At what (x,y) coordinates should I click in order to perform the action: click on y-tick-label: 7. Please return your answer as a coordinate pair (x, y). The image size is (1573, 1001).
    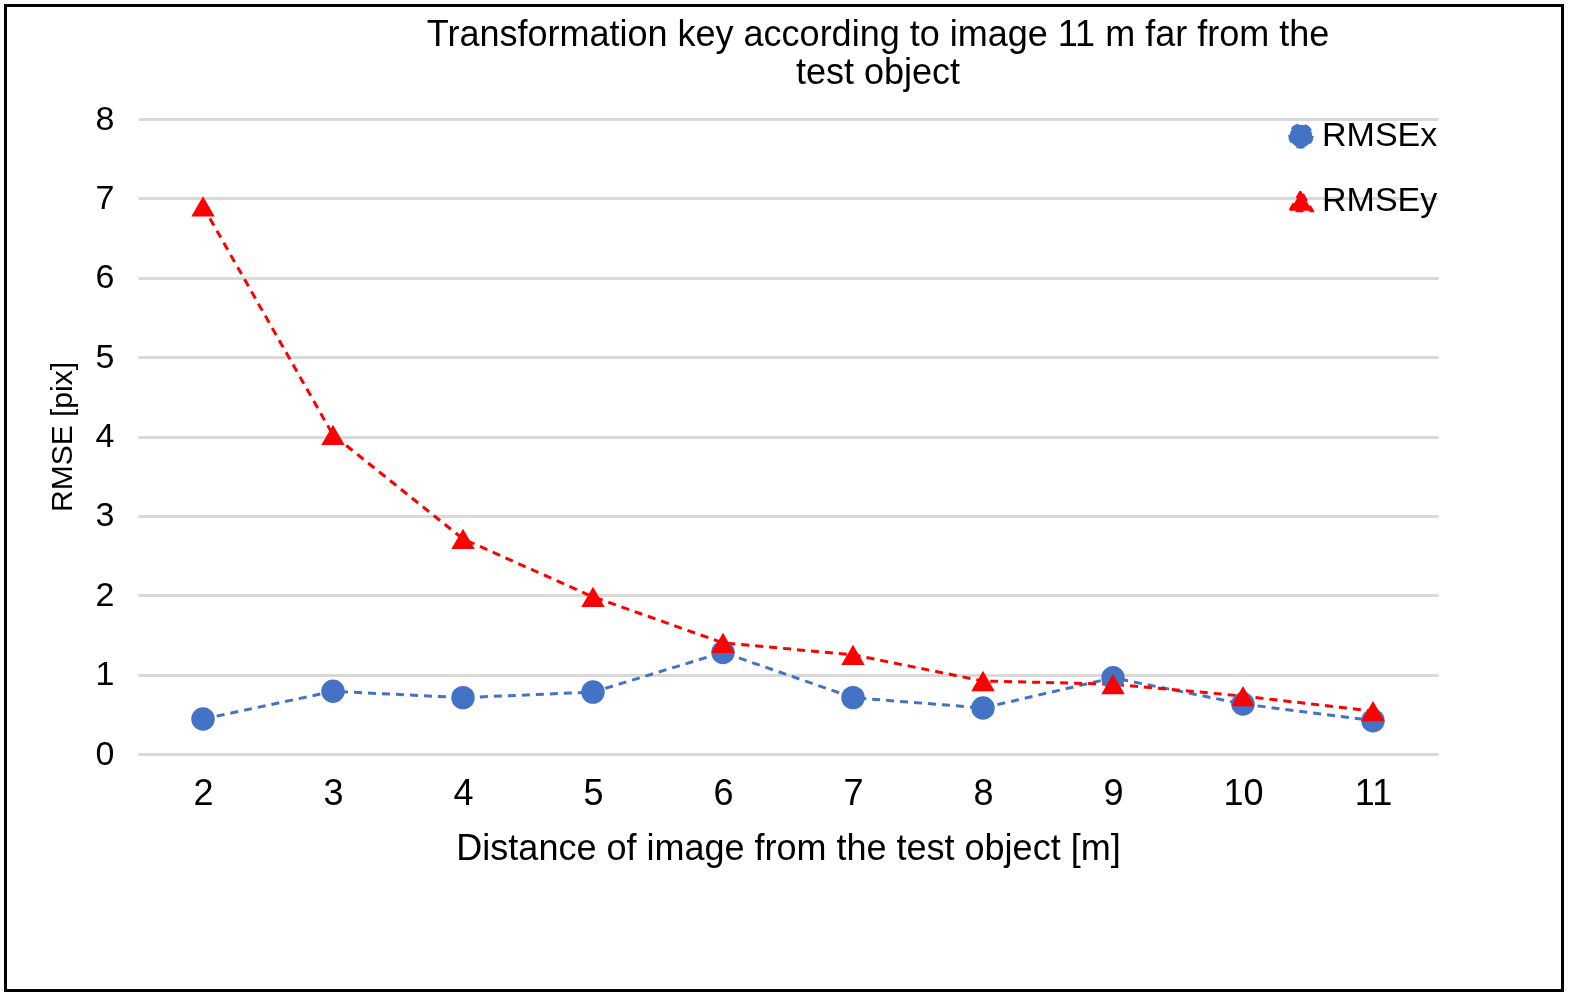
    Looking at the image, I should click on (105, 196).